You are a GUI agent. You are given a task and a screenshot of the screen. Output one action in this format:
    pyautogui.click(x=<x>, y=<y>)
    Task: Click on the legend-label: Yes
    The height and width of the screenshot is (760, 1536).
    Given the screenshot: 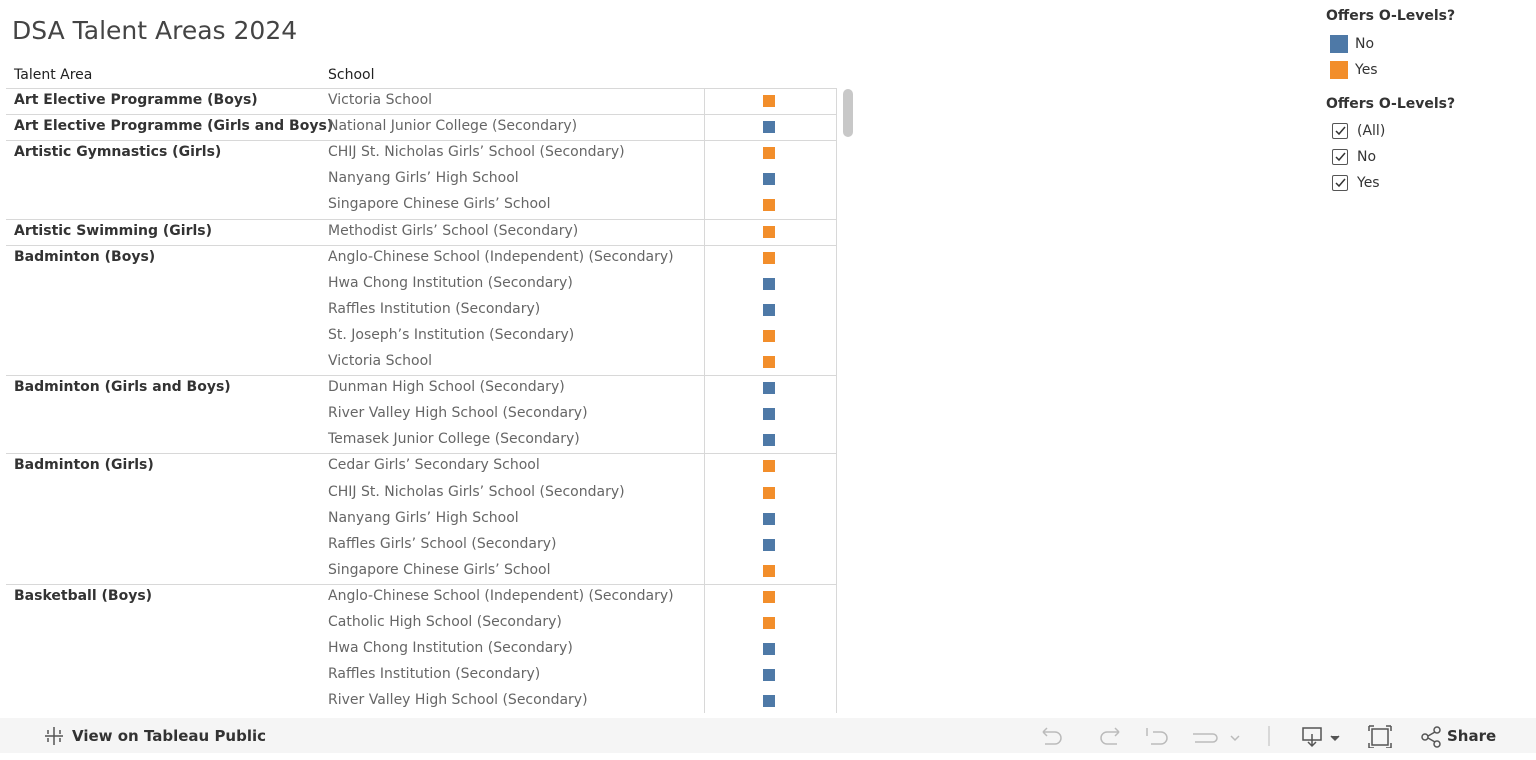 What is the action you would take?
    pyautogui.click(x=1366, y=70)
    